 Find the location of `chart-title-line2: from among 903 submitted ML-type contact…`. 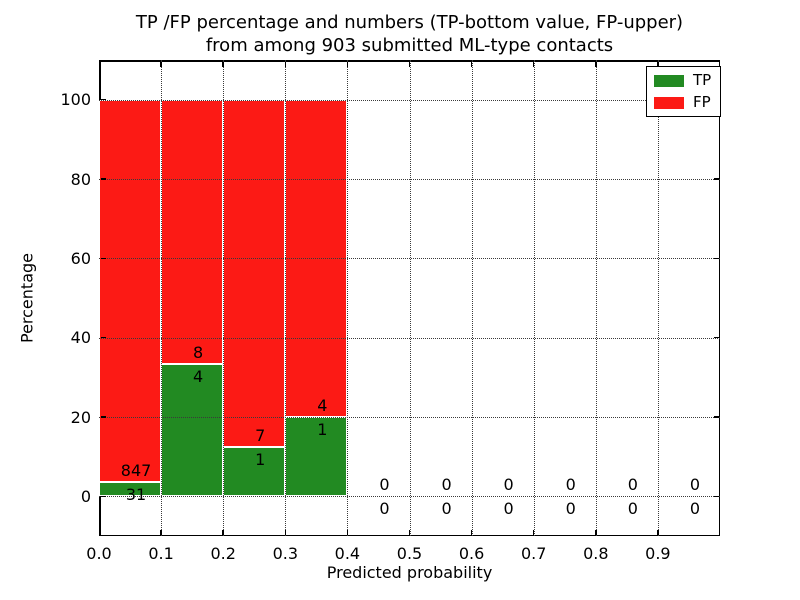

chart-title-line2: from among 903 submitted ML-type contact… is located at coordinates (409, 45).